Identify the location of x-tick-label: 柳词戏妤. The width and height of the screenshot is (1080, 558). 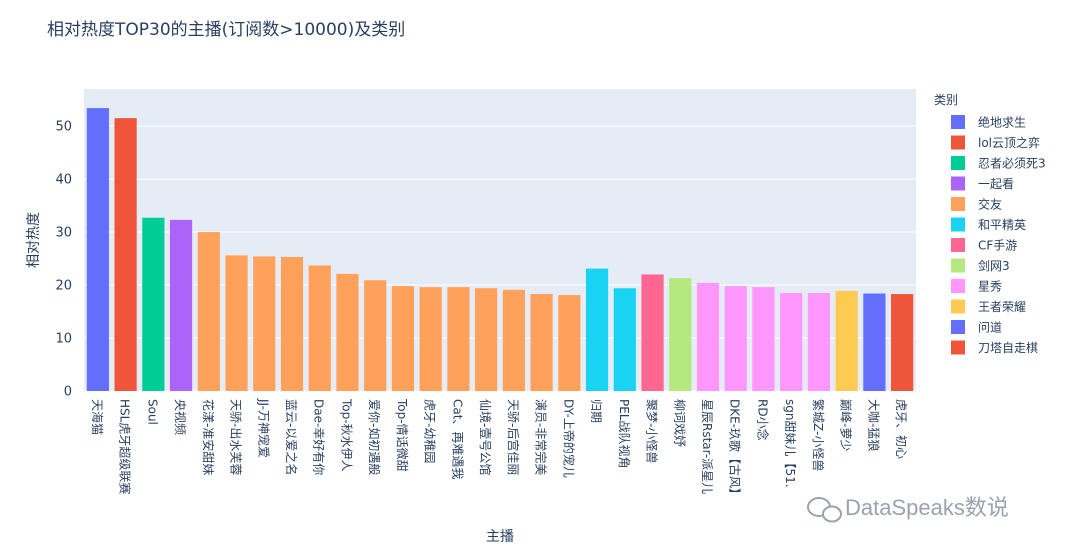
(679, 423).